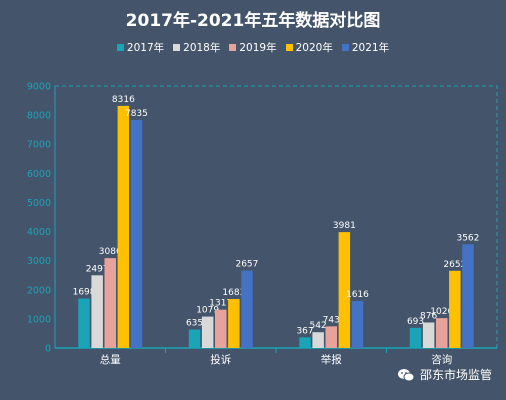  I want to click on legend-label-2021: 2021年, so click(370, 48).